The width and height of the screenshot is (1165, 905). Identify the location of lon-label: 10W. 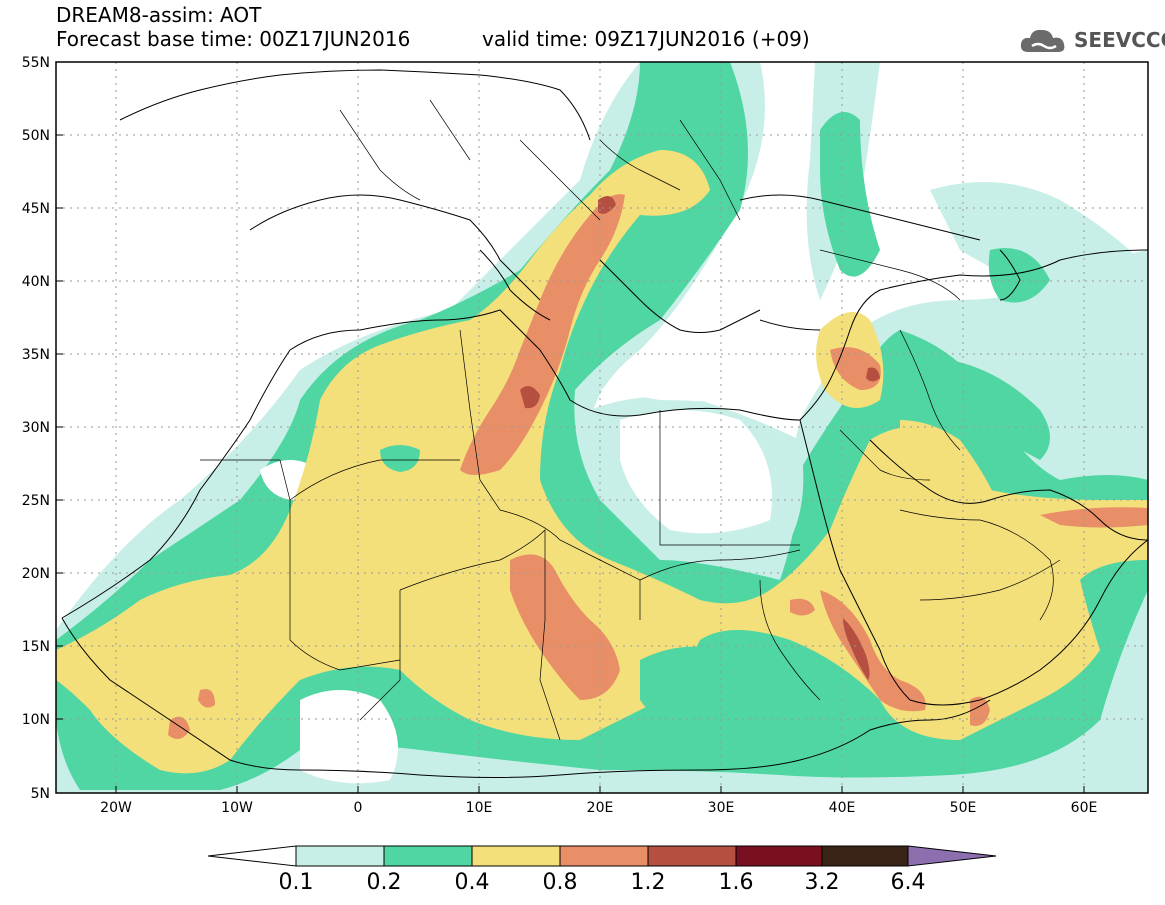
(237, 808).